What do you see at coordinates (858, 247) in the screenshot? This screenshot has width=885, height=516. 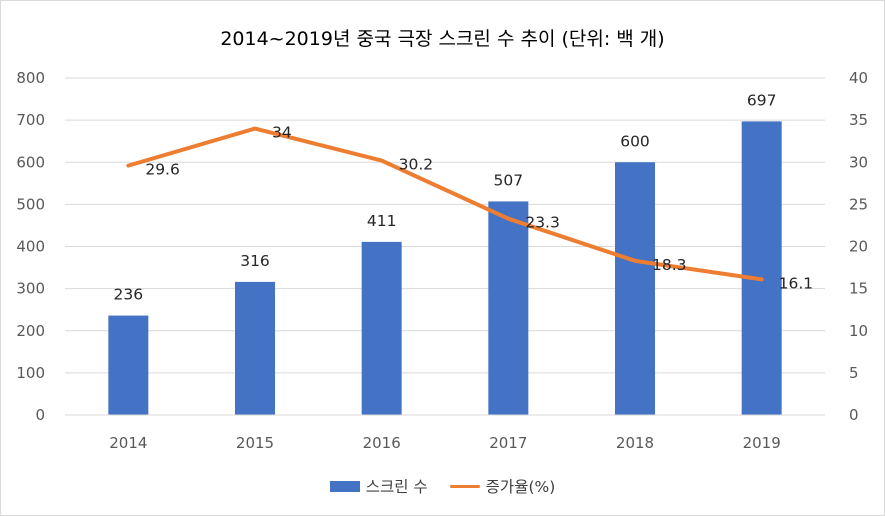 I see `y-right-tick-label: 20` at bounding box center [858, 247].